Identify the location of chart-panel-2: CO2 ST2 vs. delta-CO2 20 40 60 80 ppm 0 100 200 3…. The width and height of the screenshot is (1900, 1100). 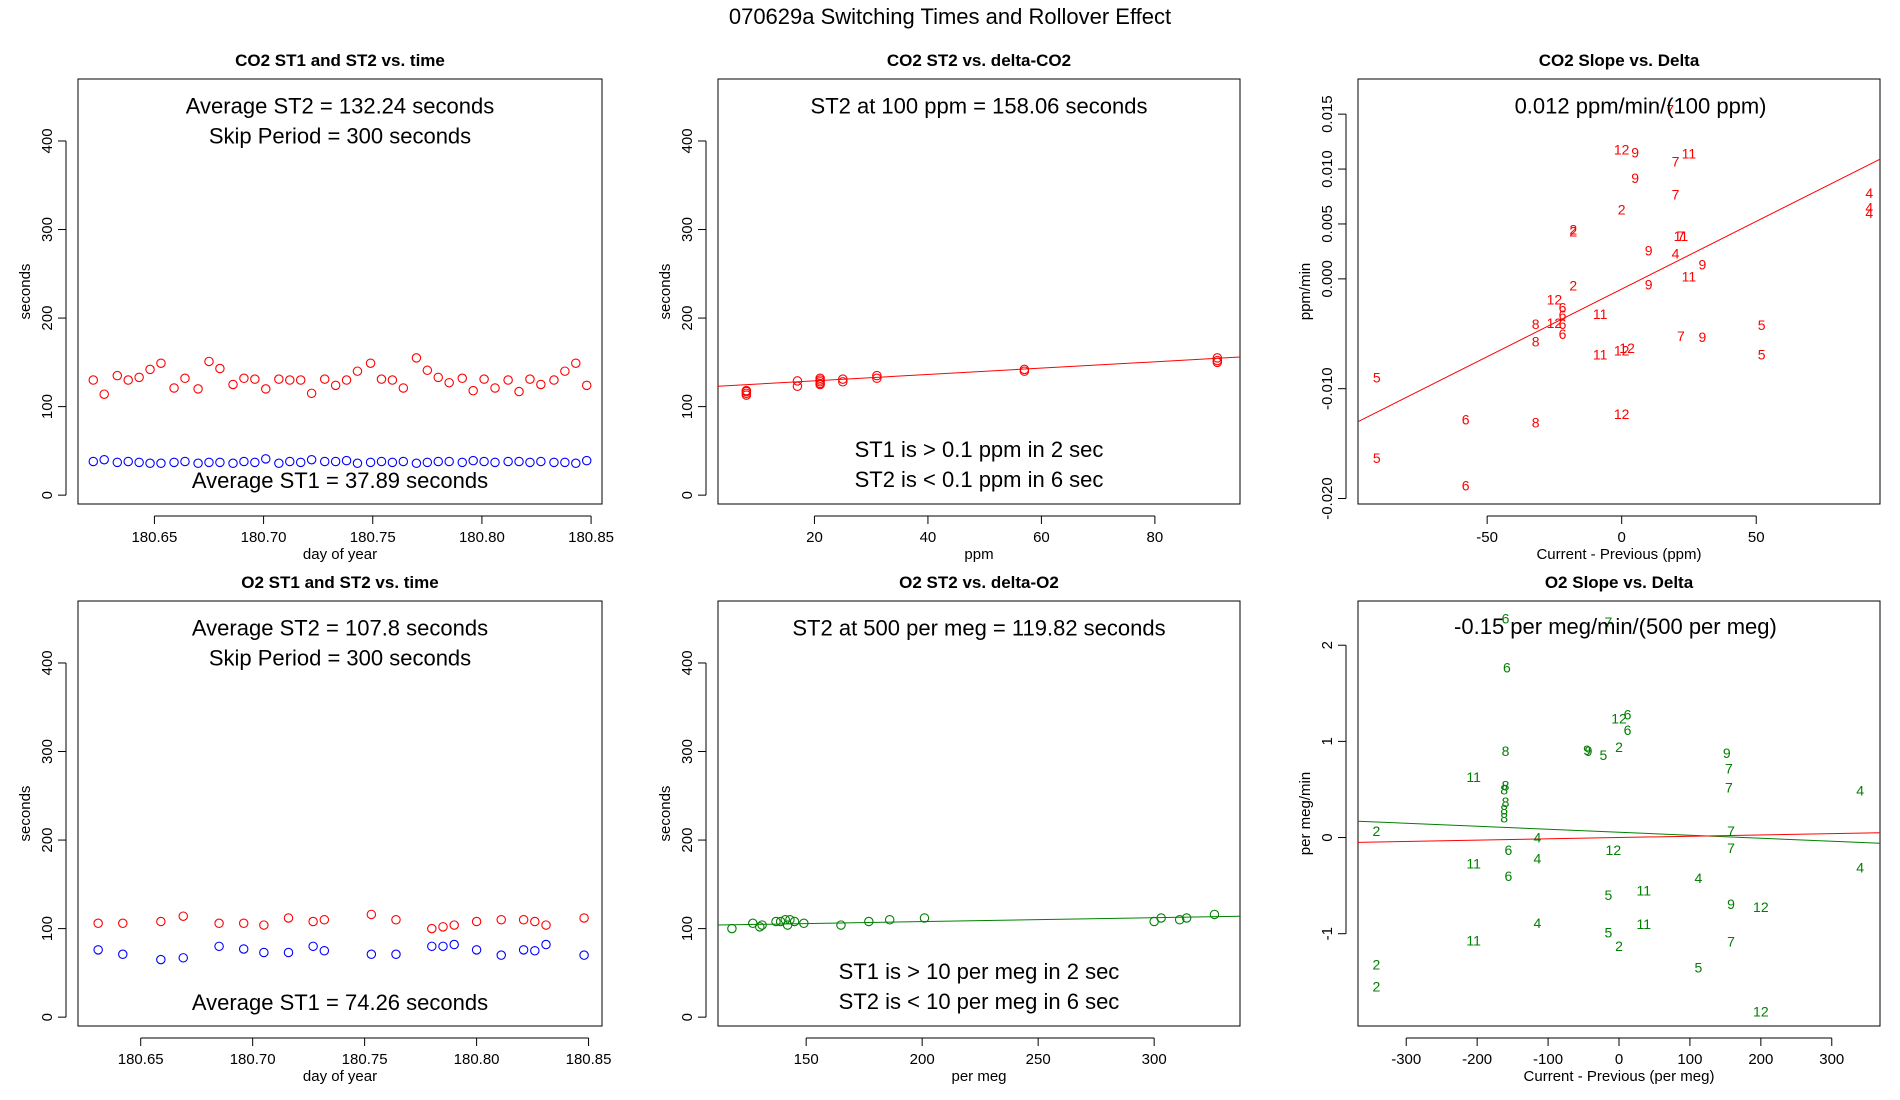
(949, 307).